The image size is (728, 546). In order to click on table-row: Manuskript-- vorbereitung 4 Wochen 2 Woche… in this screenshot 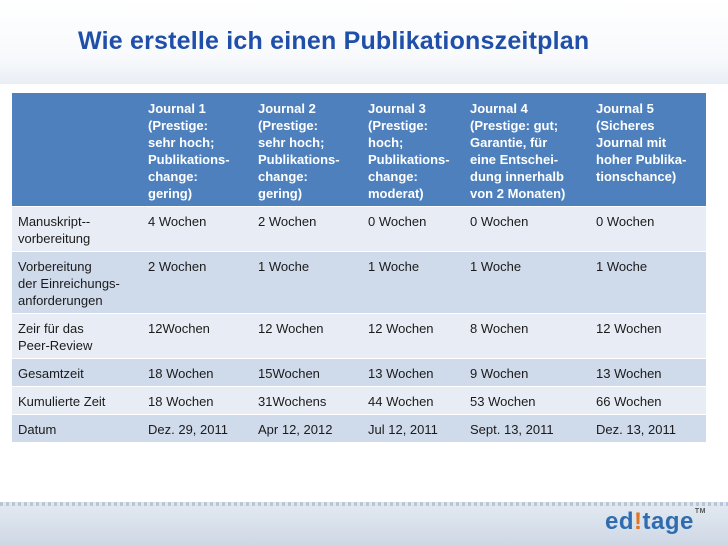, I will do `click(359, 229)`.